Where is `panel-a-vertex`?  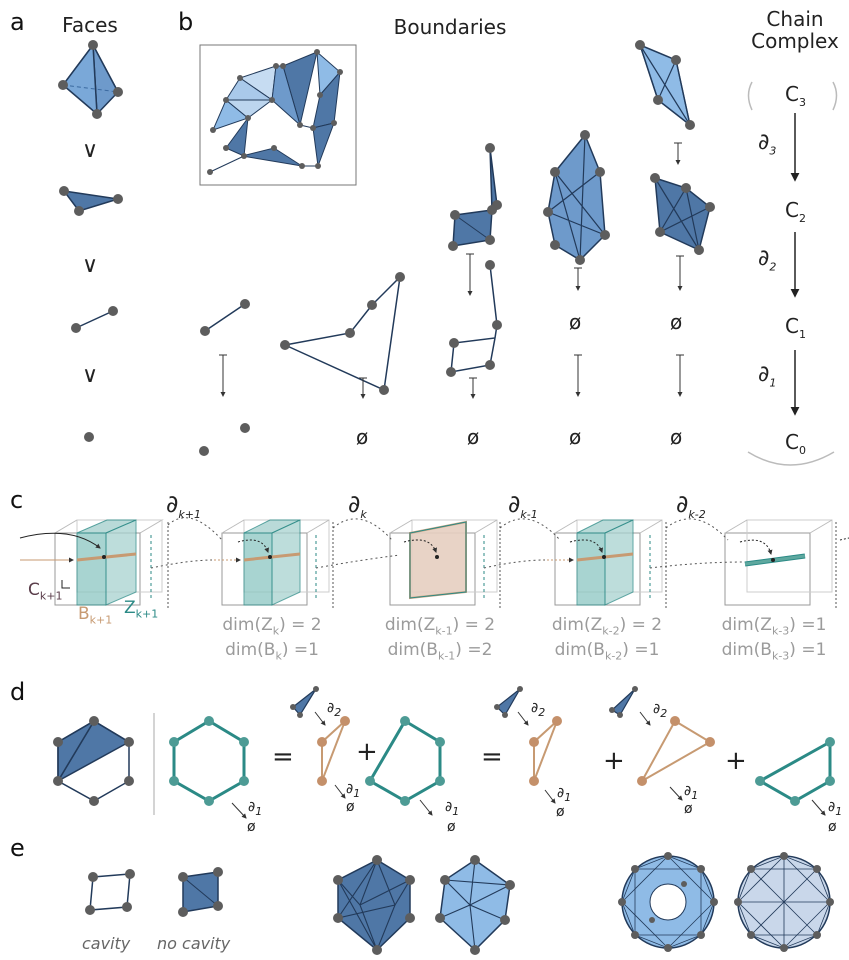 panel-a-vertex is located at coordinates (89, 437).